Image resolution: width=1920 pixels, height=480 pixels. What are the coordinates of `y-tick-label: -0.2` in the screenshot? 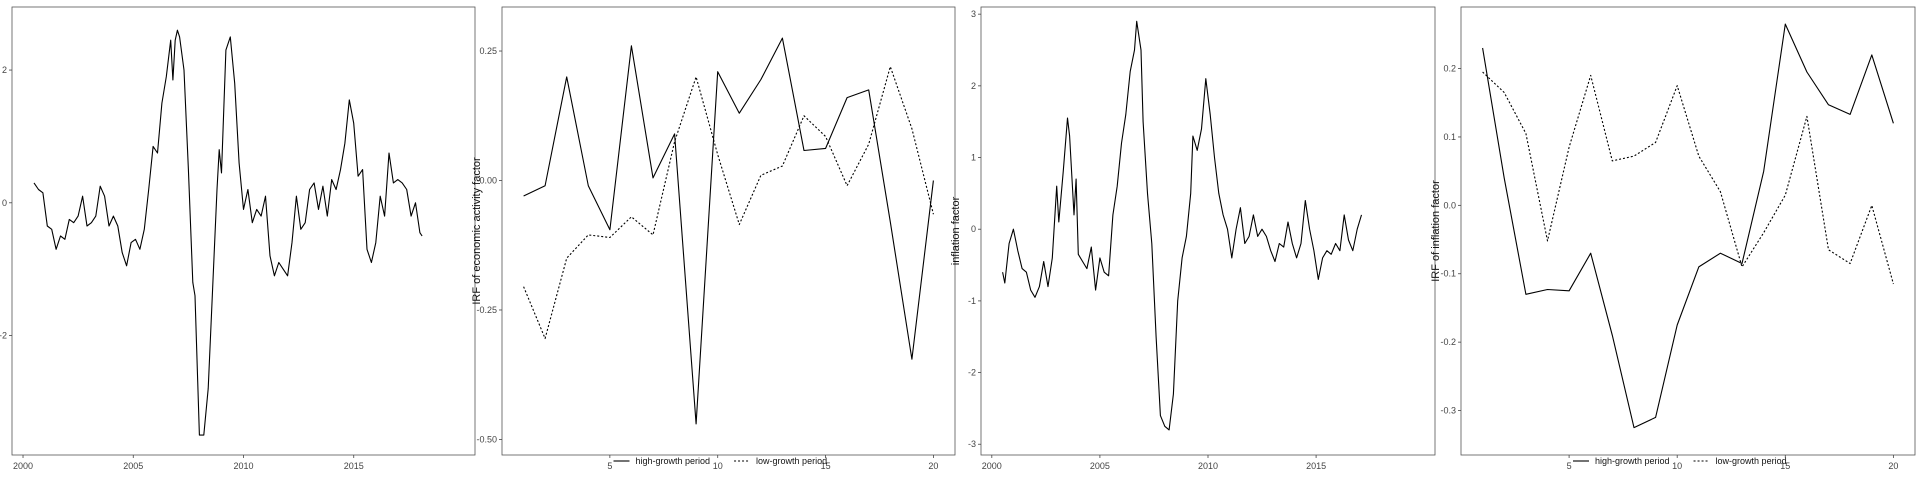 It's located at (1448, 342).